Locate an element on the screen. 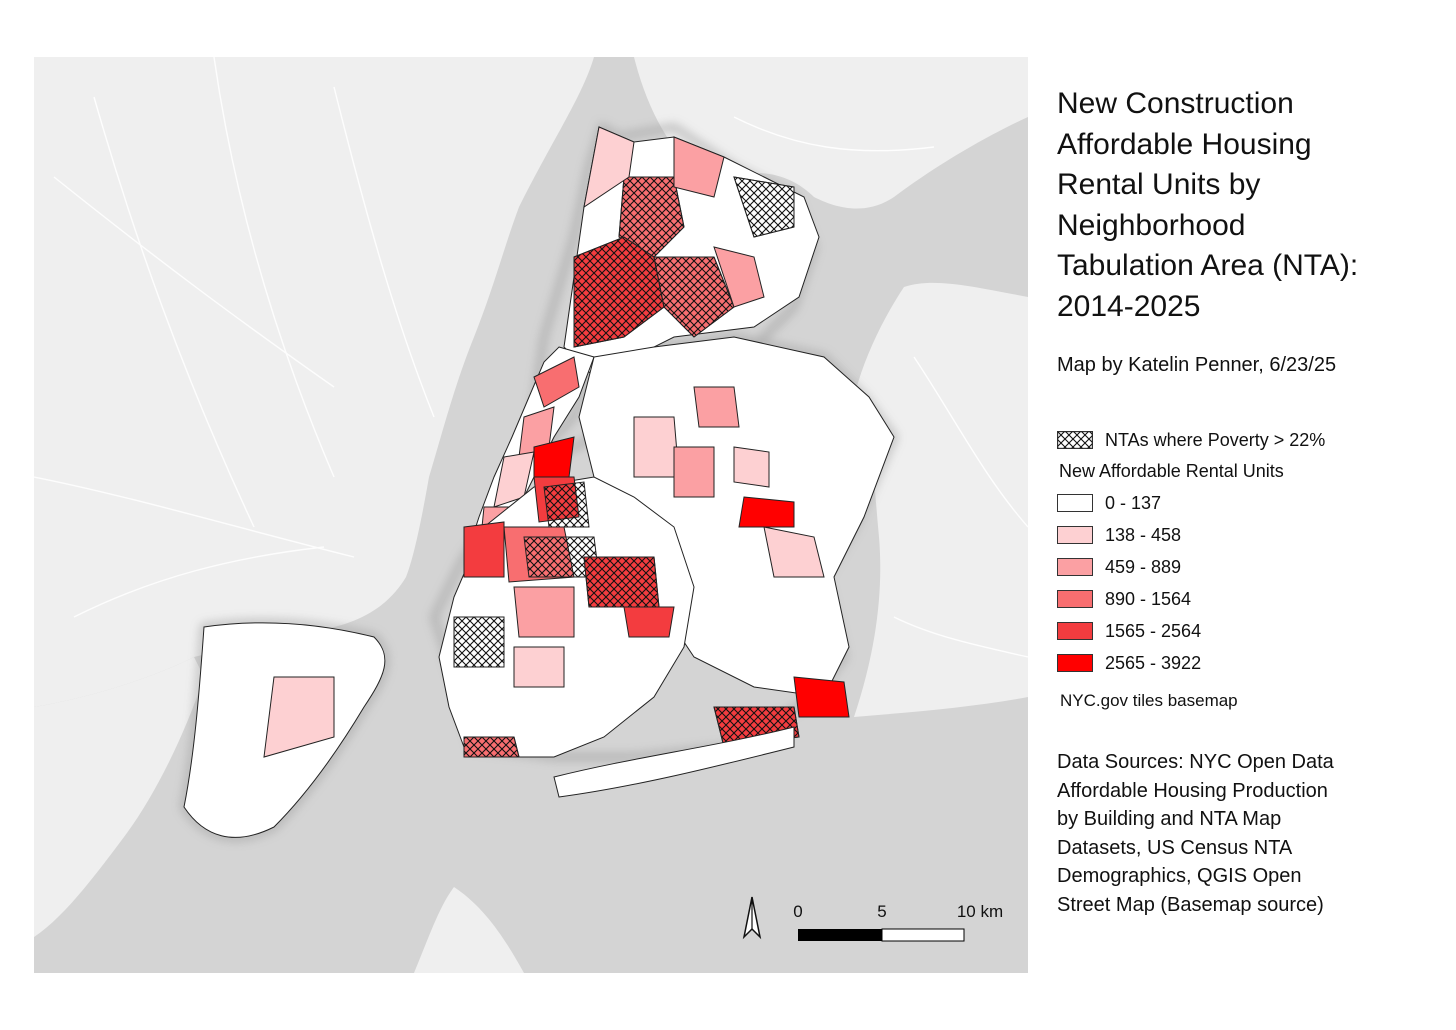 The image size is (1456, 1030). legend-hatch-label: NTAs where Poverty > 22% is located at coordinates (1215, 439).